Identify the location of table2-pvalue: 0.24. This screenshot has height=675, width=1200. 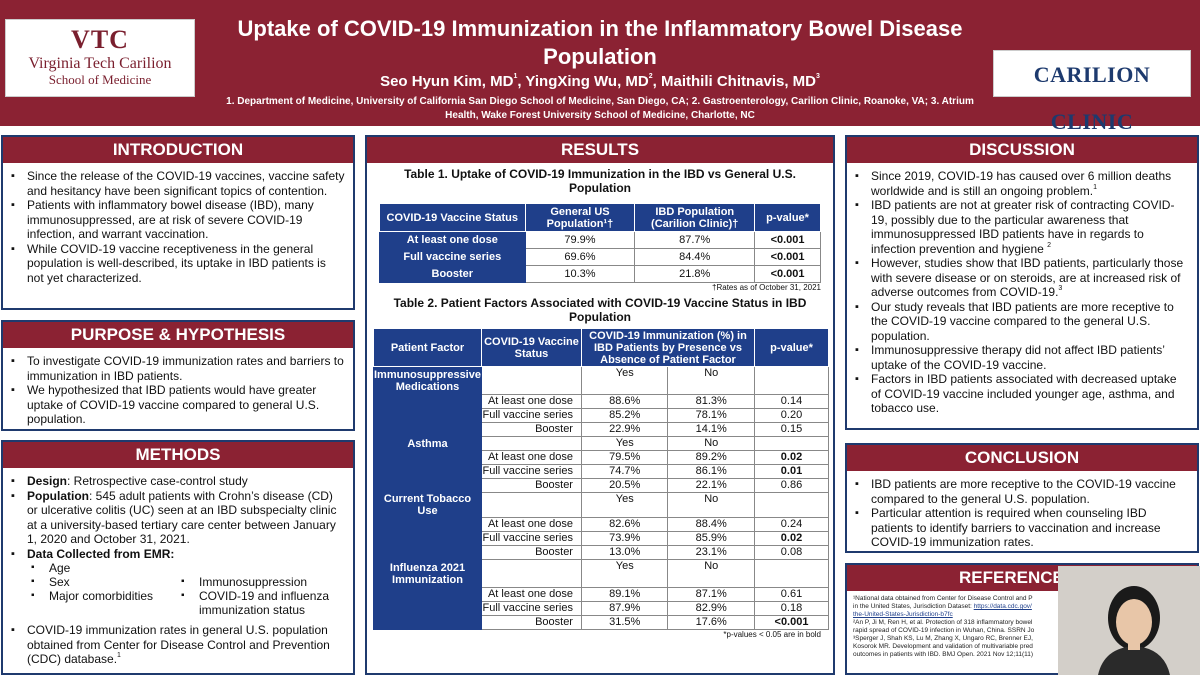
(791, 524).